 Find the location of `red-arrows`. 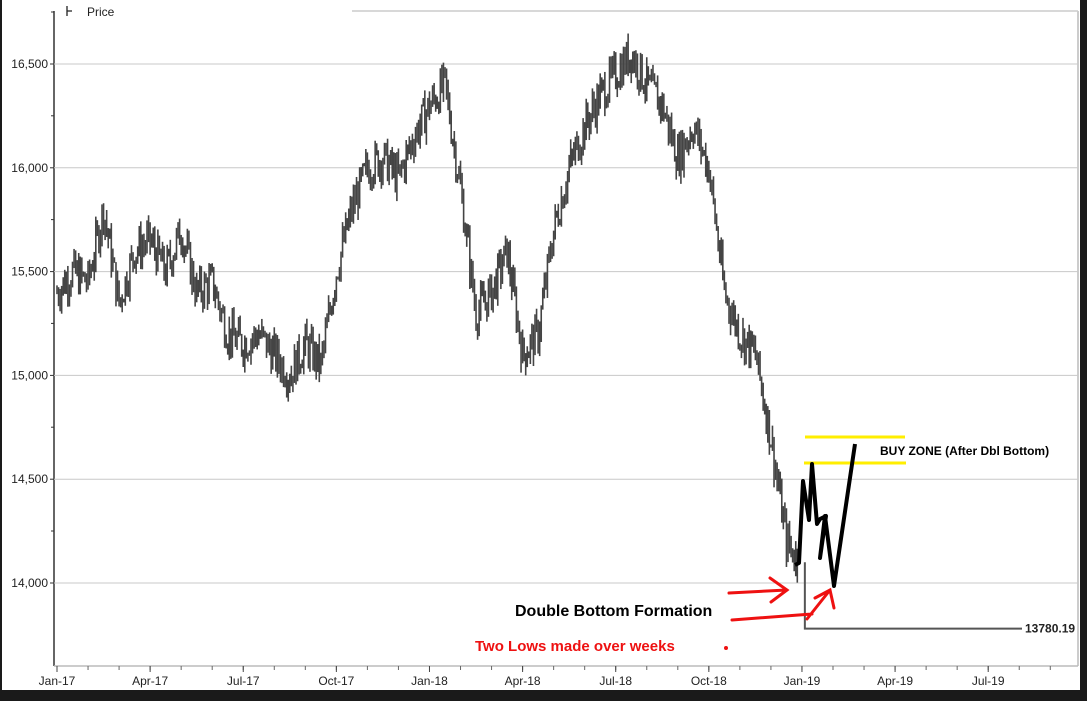

red-arrows is located at coordinates (781, 599).